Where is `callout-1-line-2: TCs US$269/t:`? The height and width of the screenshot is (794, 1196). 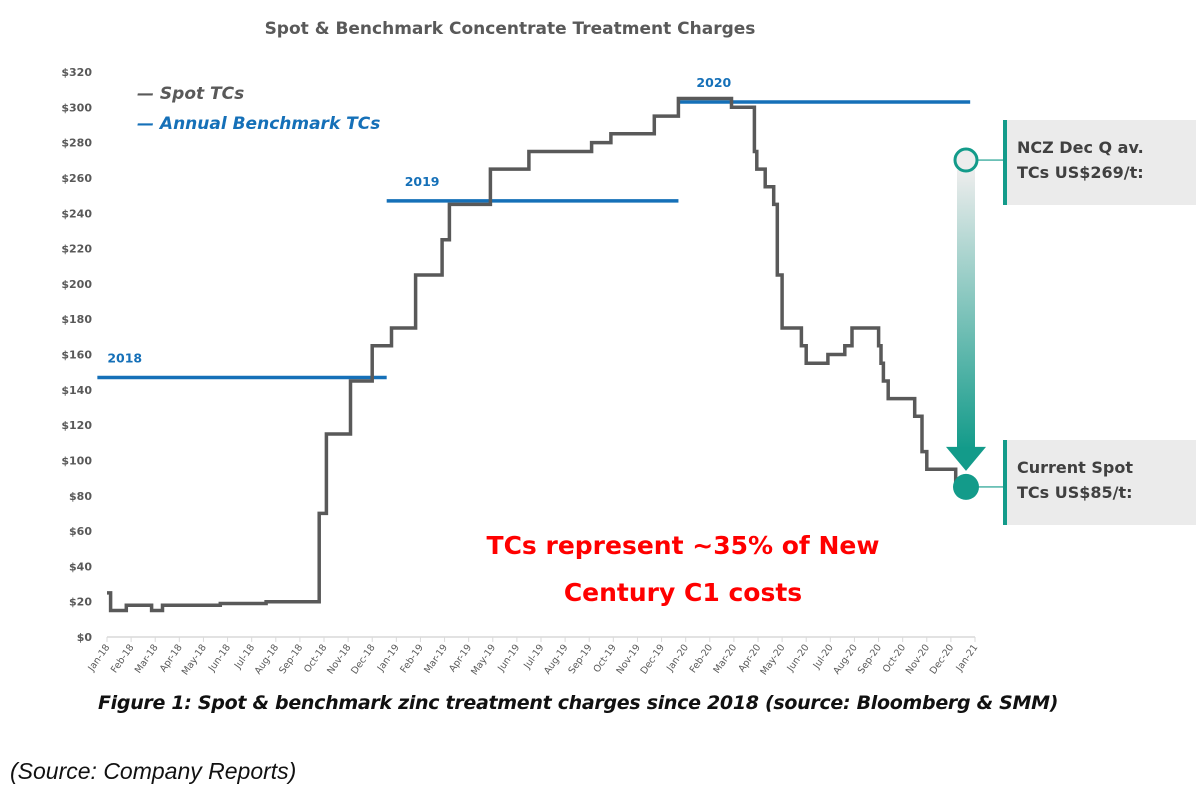
callout-1-line-2: TCs US$269/t: is located at coordinates (1080, 172).